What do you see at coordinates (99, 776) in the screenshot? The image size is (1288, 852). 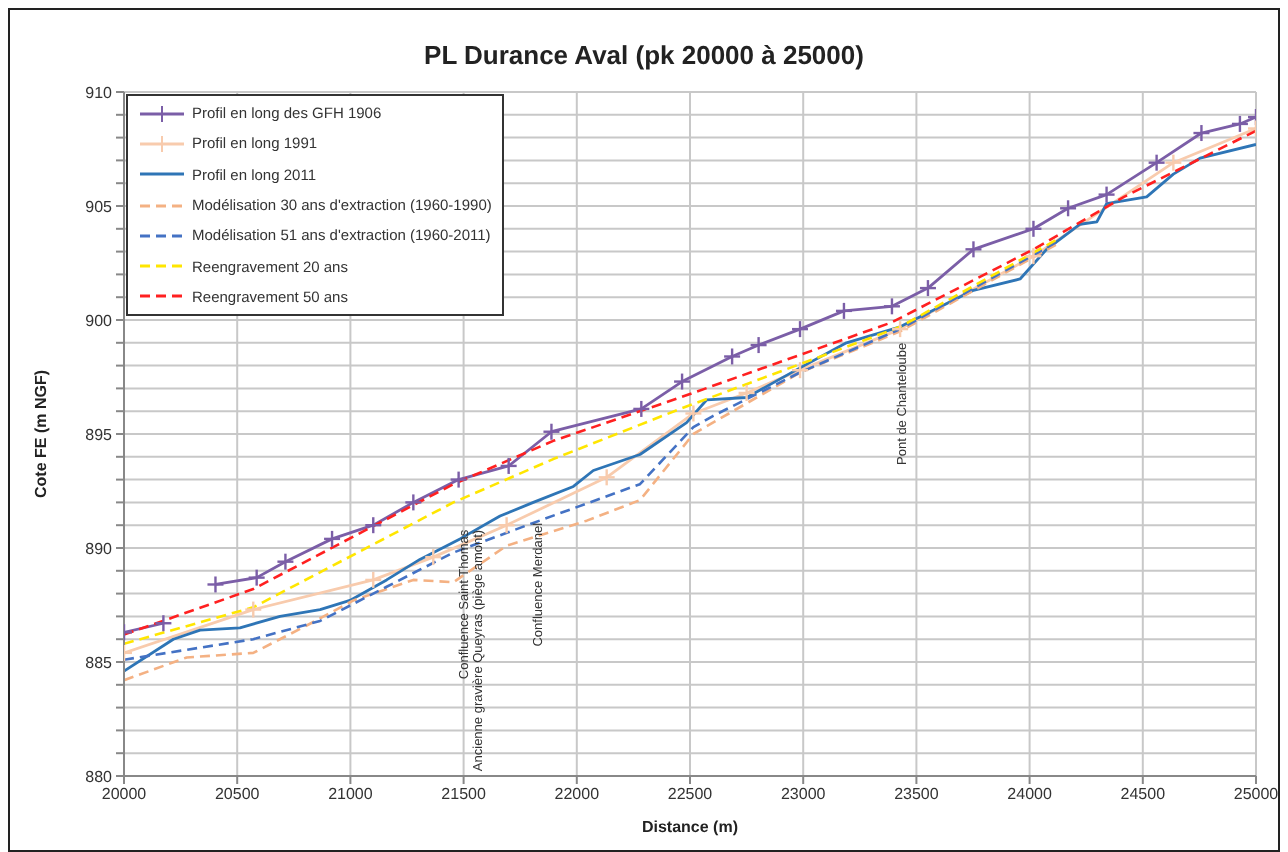 I see `y-tick-label: 880` at bounding box center [99, 776].